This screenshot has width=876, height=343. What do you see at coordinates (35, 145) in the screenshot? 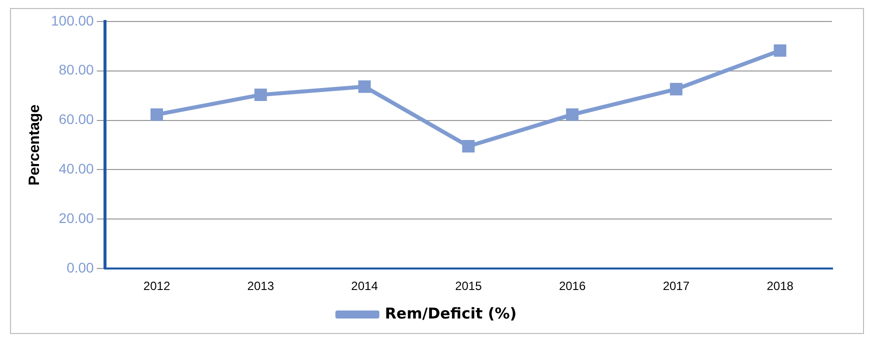
I see `y-axis-title: Percentage` at bounding box center [35, 145].